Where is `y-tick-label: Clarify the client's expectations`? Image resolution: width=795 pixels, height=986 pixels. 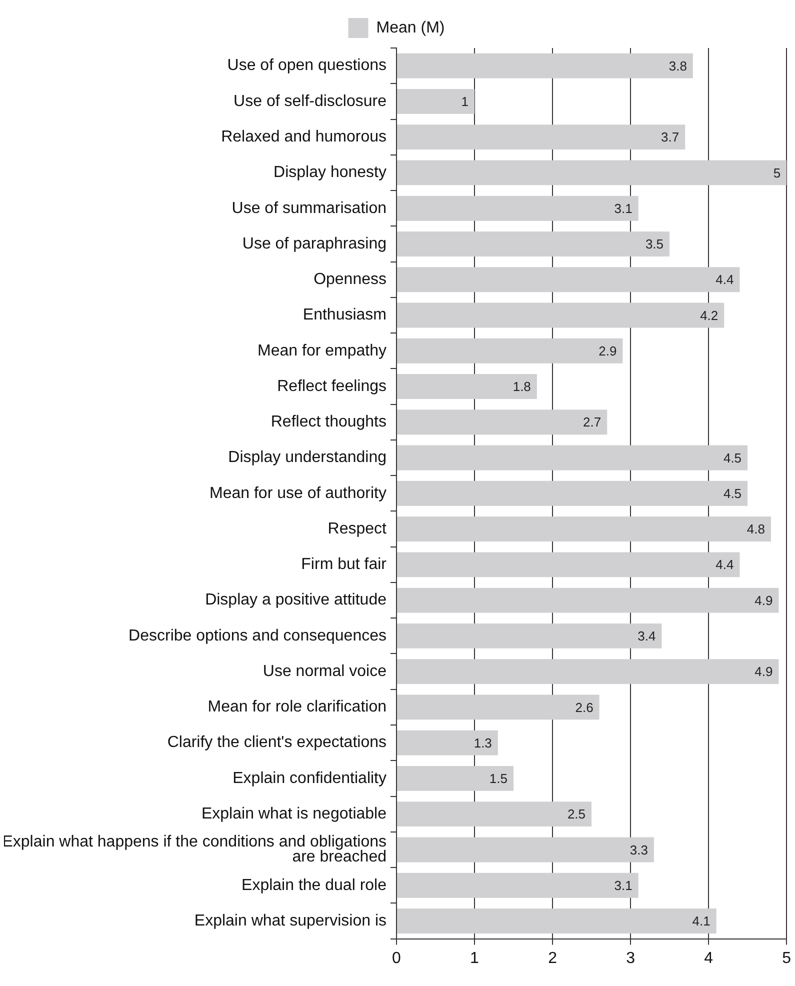 y-tick-label: Clarify the client's expectations is located at coordinates (276, 743).